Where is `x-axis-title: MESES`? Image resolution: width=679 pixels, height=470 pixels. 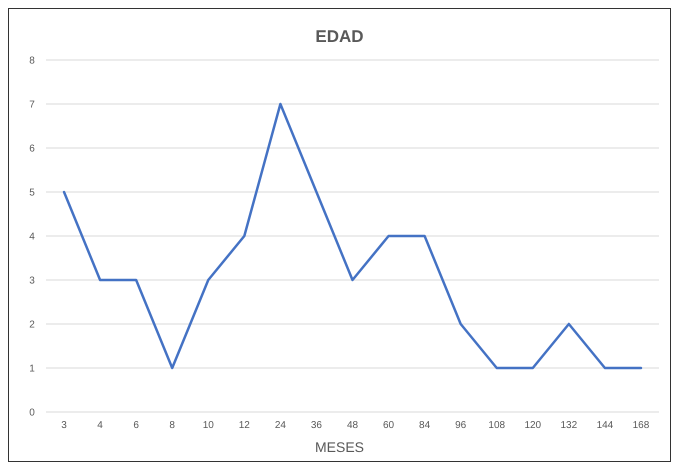
x-axis-title: MESES is located at coordinates (339, 447).